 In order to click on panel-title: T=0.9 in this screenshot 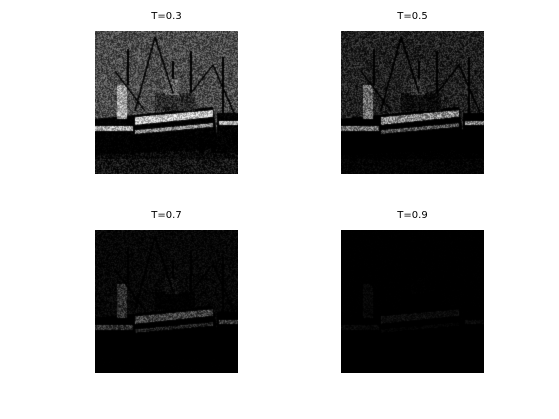, I will do `click(412, 215)`.